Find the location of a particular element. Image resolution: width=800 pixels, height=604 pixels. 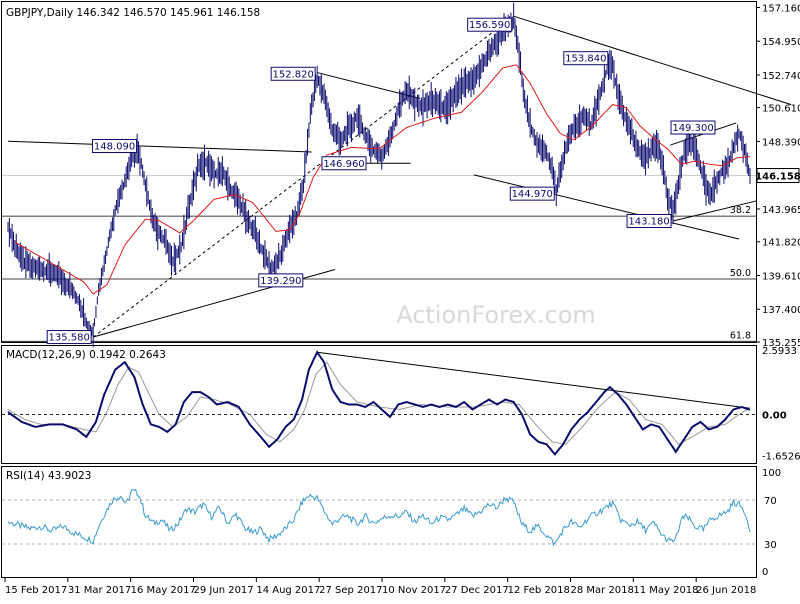

price-label-text: 149.300 is located at coordinates (692, 128).